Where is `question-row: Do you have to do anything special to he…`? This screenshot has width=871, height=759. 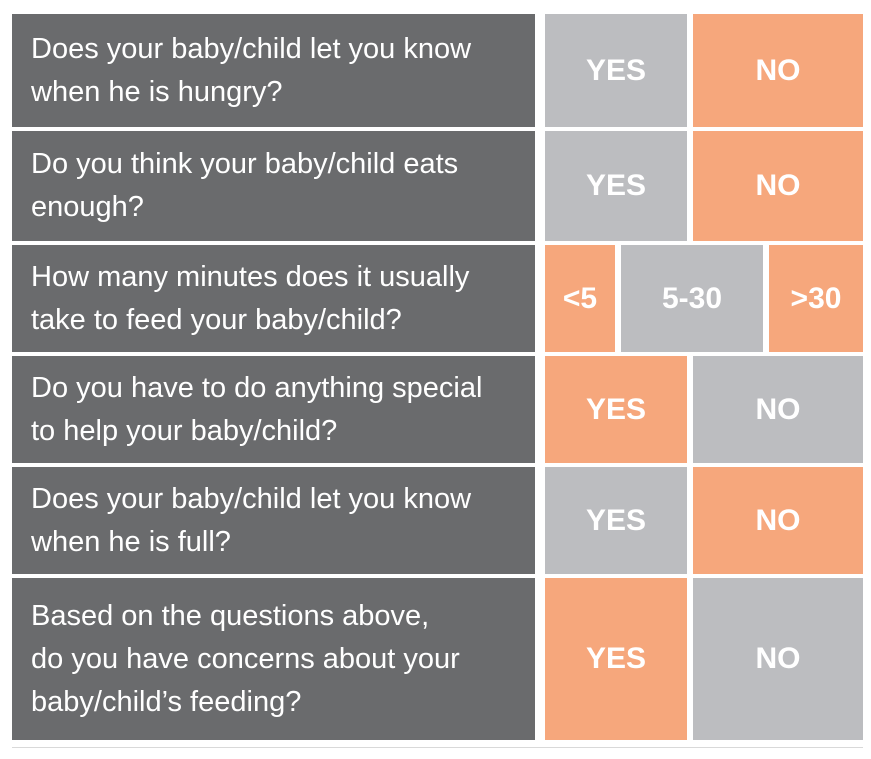
question-row: Do you have to do anything special to he… is located at coordinates (437, 409).